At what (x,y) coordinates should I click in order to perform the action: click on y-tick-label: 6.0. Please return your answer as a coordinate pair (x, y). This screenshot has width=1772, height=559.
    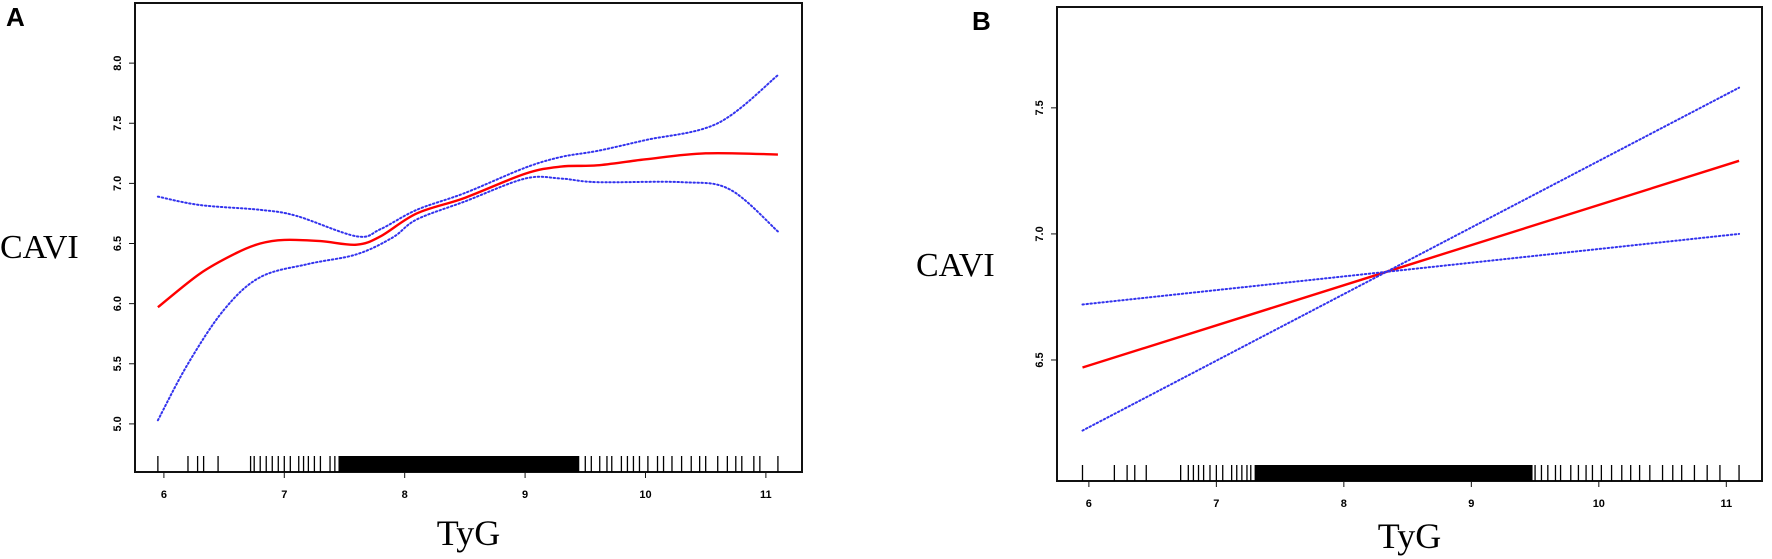
    Looking at the image, I should click on (118, 303).